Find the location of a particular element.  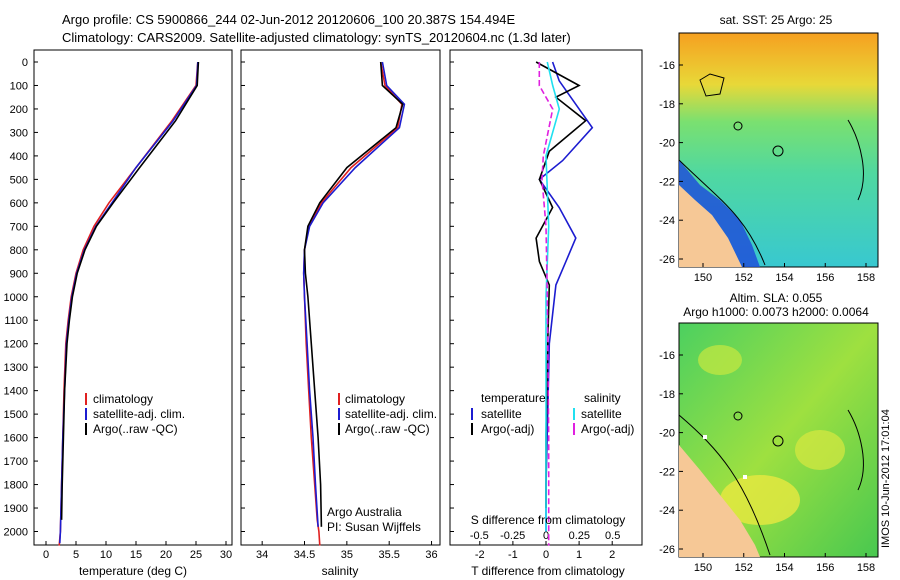

difference-xlabel: T difference from climatology is located at coordinates (548, 571).